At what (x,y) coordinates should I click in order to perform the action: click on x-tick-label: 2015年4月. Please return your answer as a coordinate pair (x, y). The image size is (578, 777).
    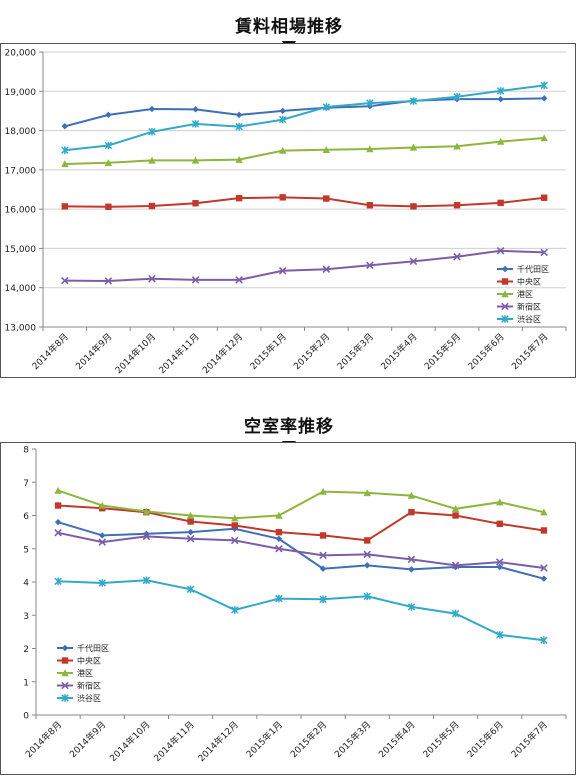
    Looking at the image, I should click on (396, 739).